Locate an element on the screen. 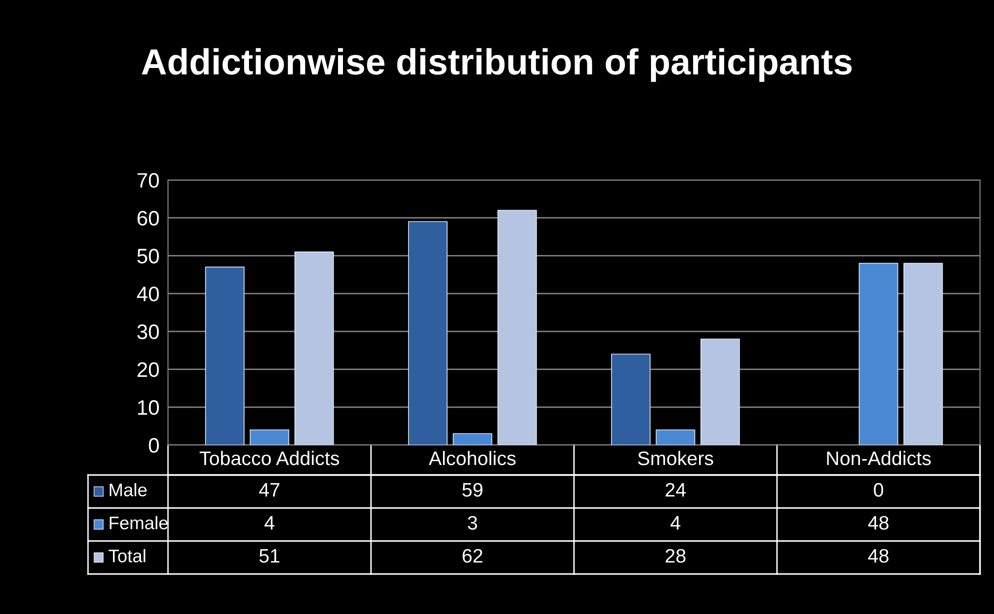 The image size is (994, 614). x-tick-label: Alcoholics is located at coordinates (472, 458).